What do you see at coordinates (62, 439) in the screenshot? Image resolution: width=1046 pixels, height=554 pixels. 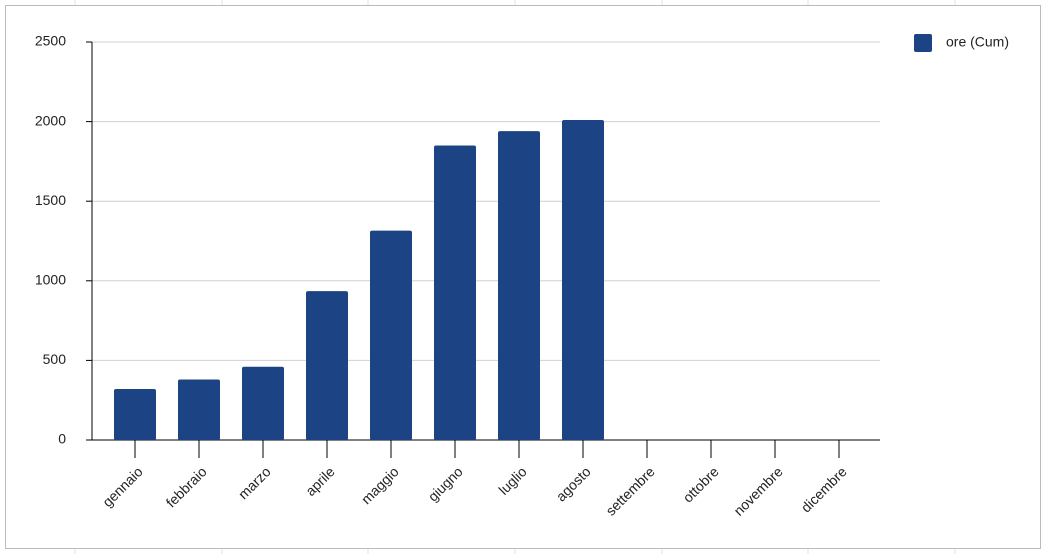 I see `y-tick-label: 0` at bounding box center [62, 439].